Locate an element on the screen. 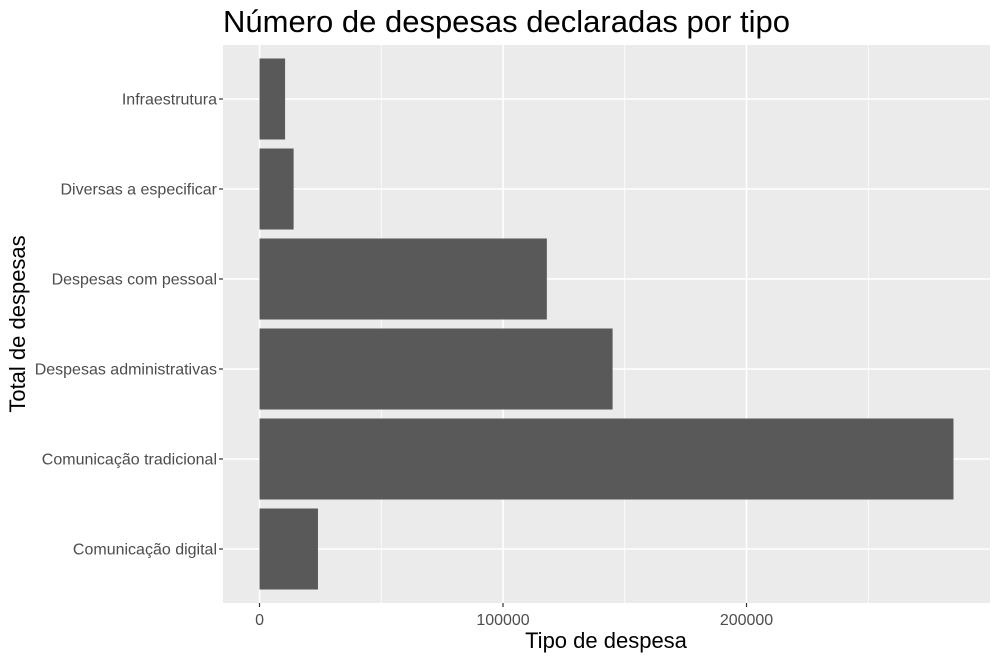 This screenshot has width=1000, height=660. y-tick-label: Despesas administrativas is located at coordinates (126, 370).